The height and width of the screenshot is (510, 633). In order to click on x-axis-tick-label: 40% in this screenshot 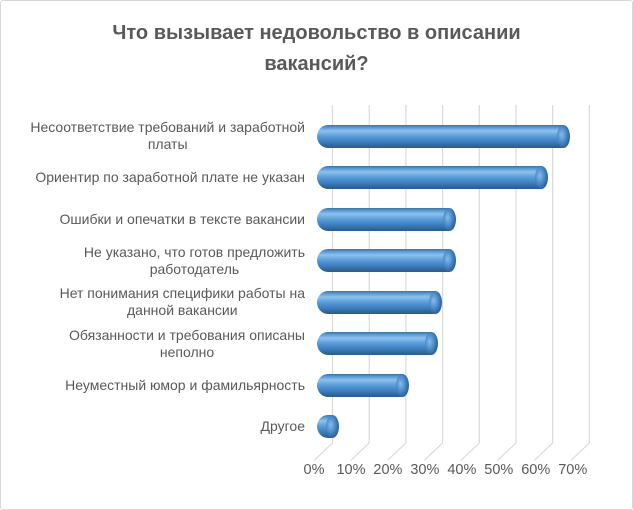, I will do `click(462, 470)`.